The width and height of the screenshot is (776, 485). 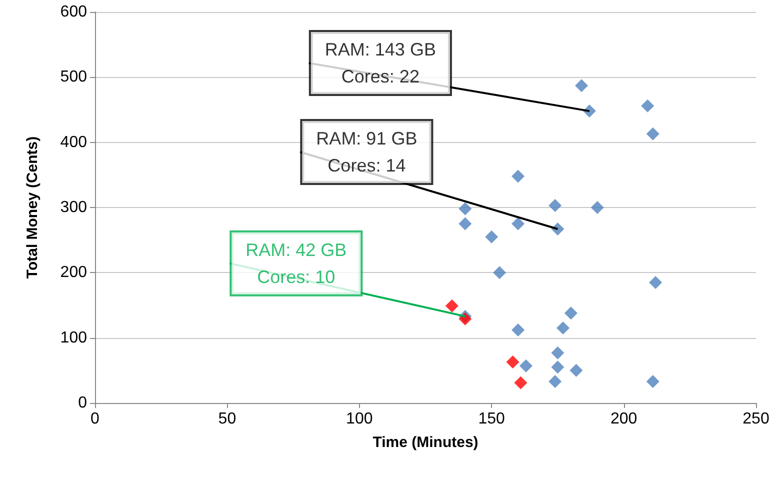 I want to click on y-tick-label: 200, so click(x=74, y=273).